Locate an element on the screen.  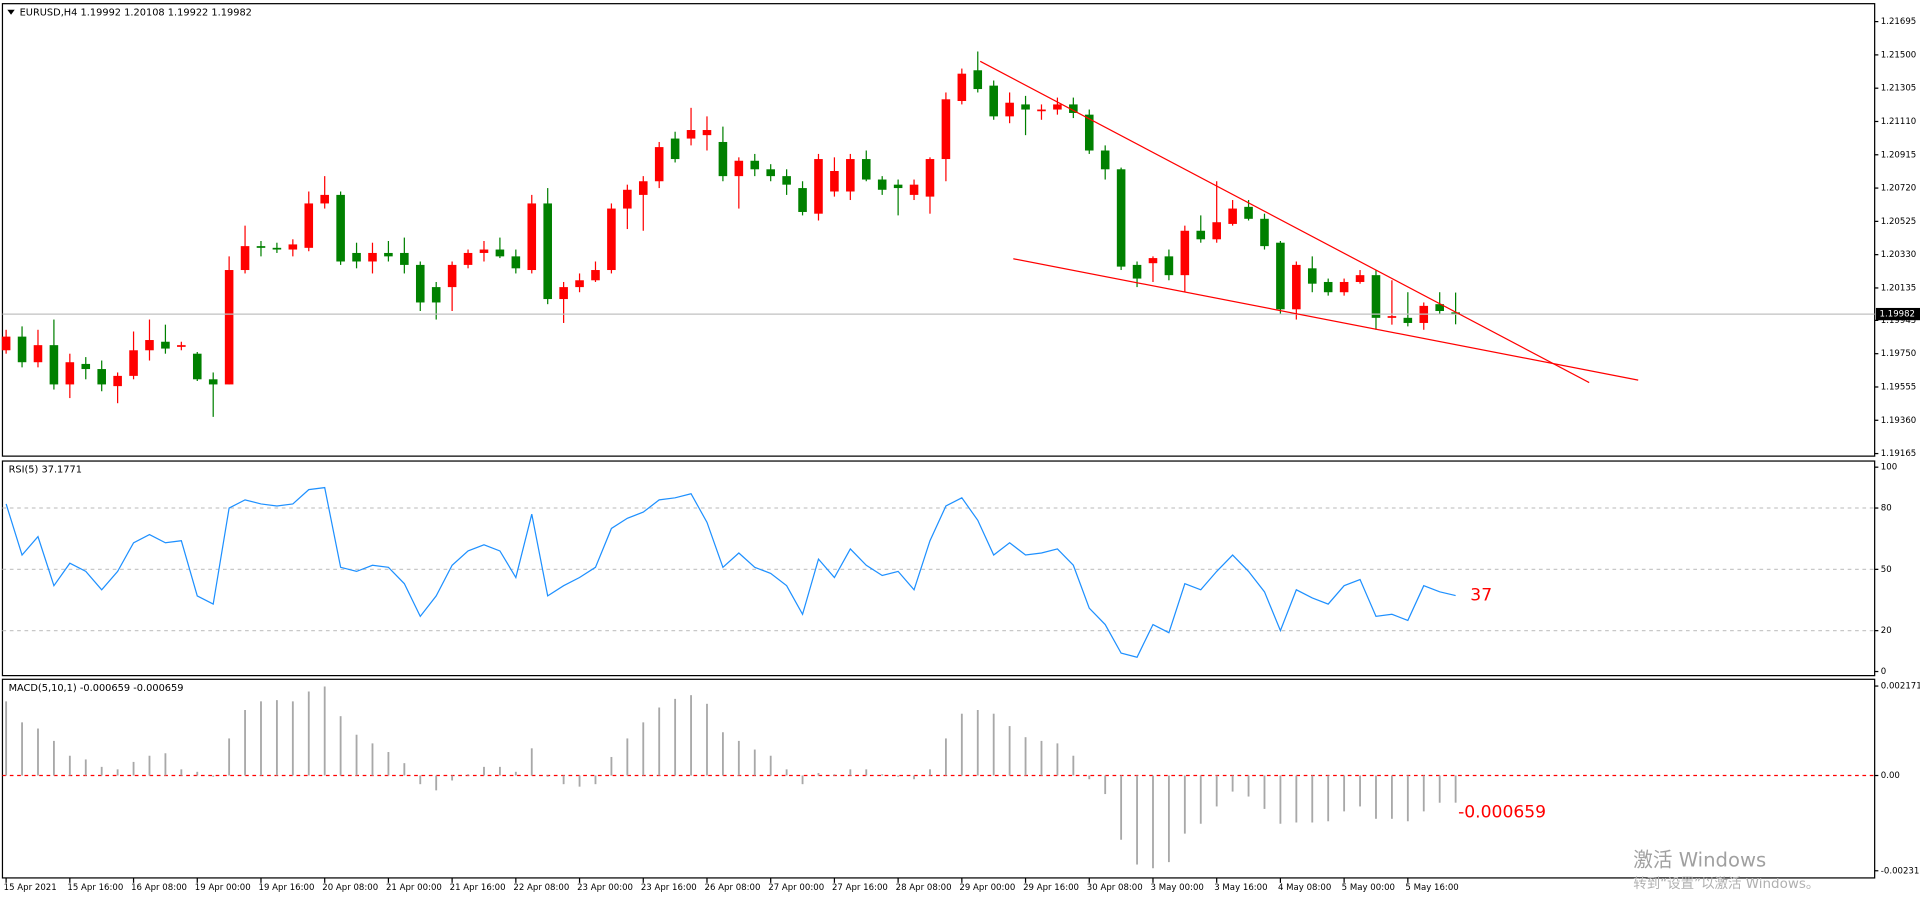
x-tick-label: 21 Apr 00:00 is located at coordinates (414, 888).